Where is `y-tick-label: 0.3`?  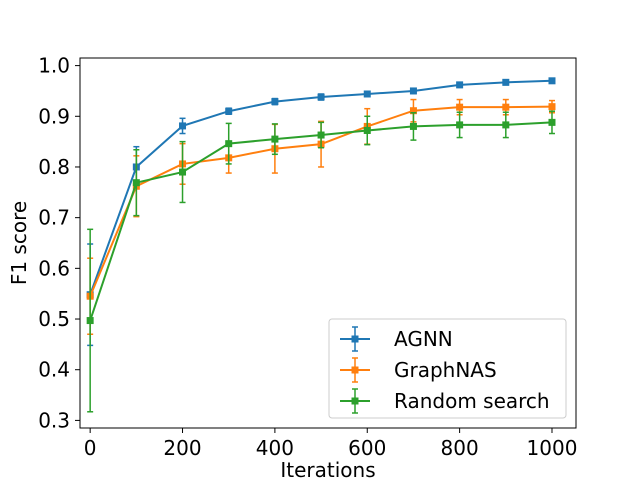 y-tick-label: 0.3 is located at coordinates (54, 420).